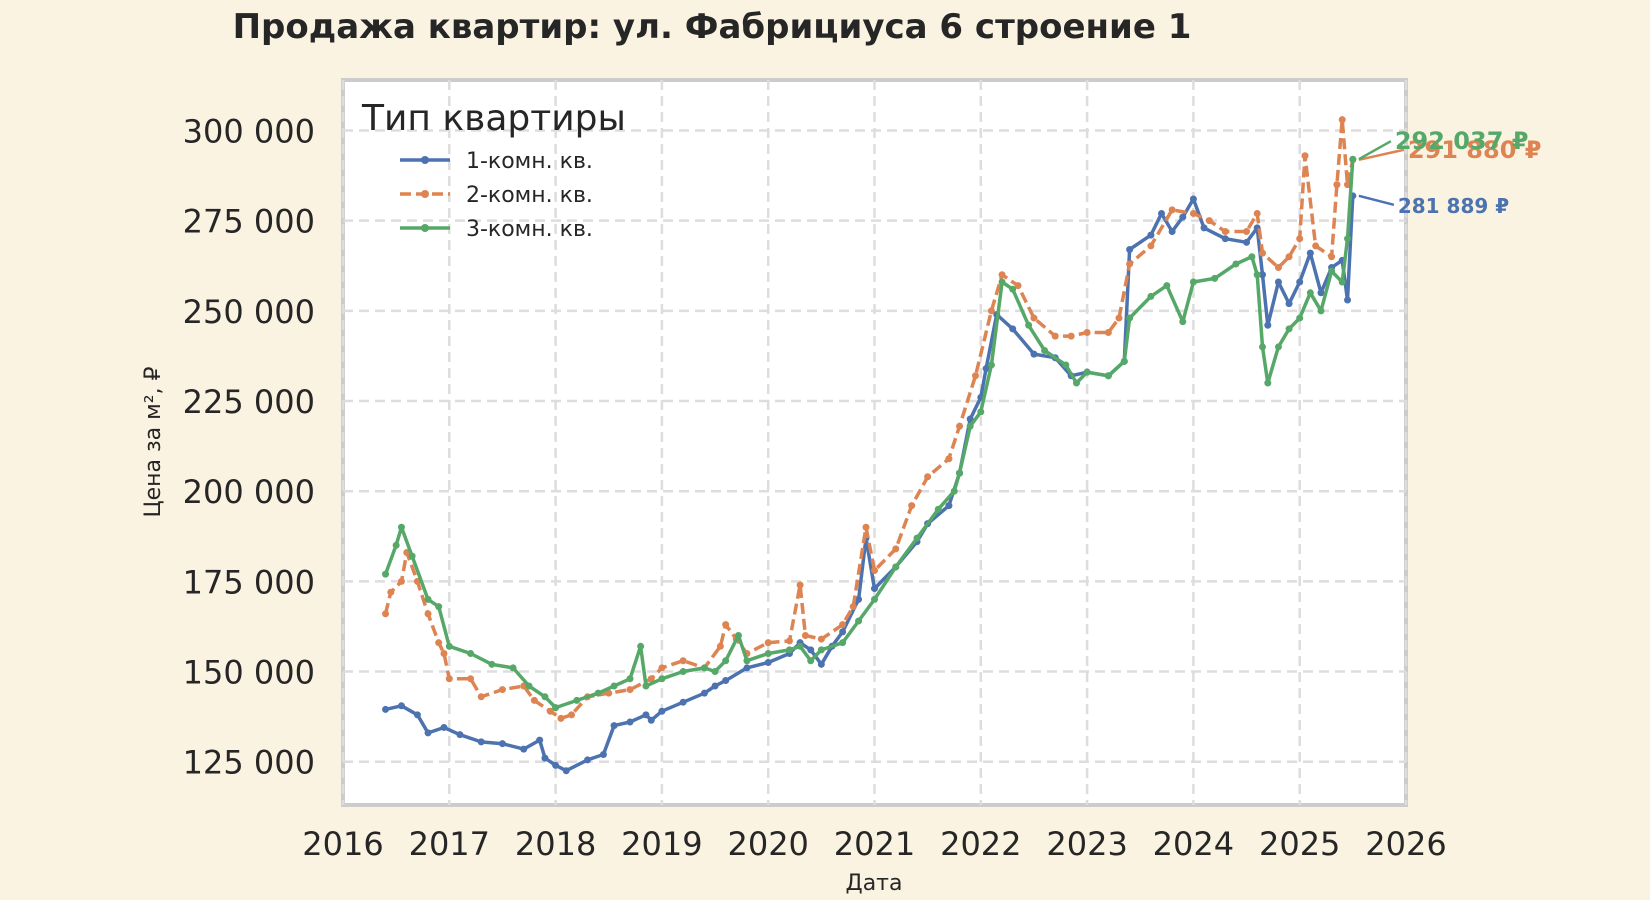  What do you see at coordinates (1193, 844) in the screenshot?
I see `x-tick-label: 2024` at bounding box center [1193, 844].